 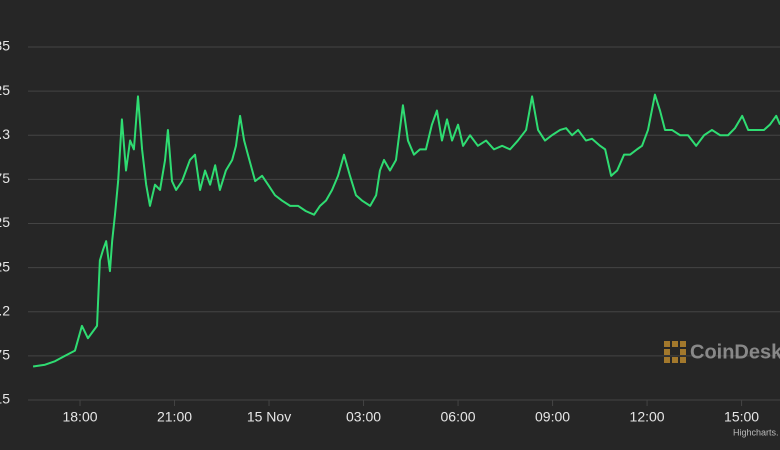 What do you see at coordinates (735, 352) in the screenshot?
I see `watermark: CoinDesk` at bounding box center [735, 352].